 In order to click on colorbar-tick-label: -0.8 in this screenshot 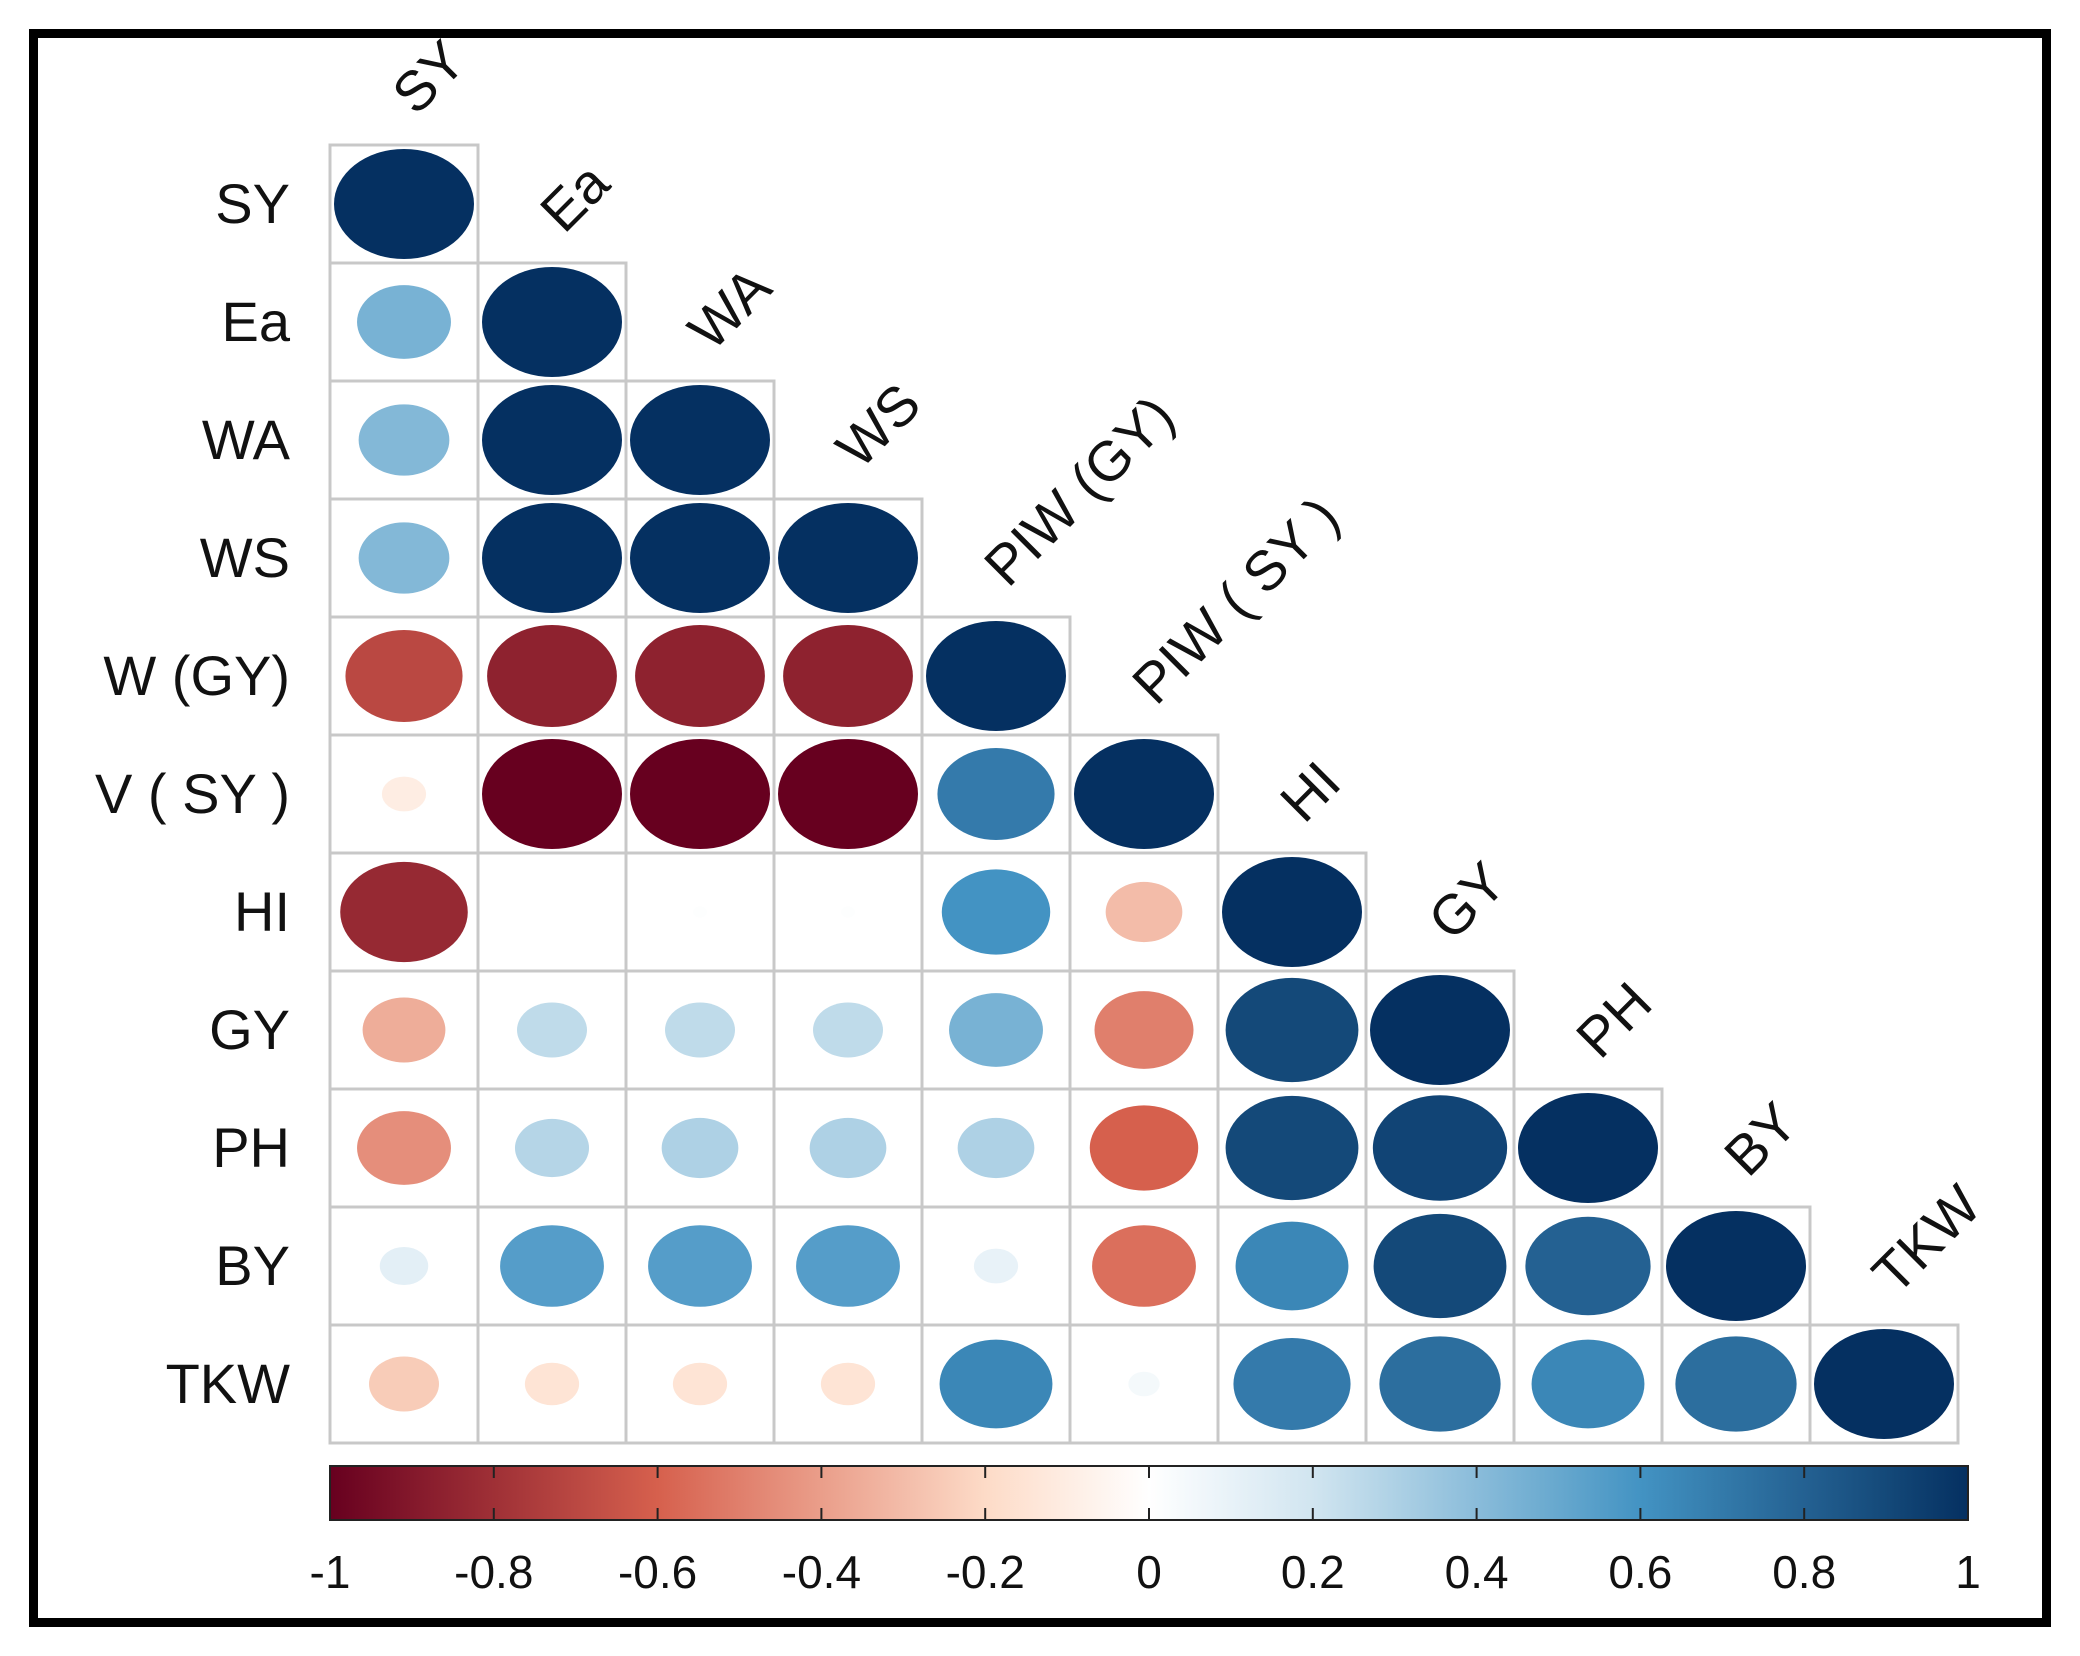, I will do `click(493, 1572)`.